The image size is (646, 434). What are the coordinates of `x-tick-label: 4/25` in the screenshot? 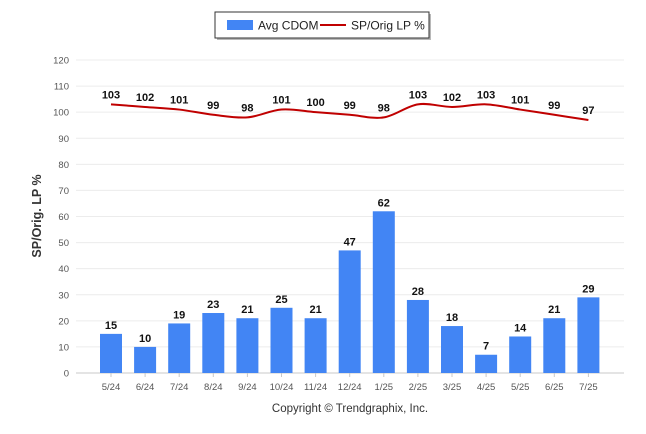 It's located at (486, 387).